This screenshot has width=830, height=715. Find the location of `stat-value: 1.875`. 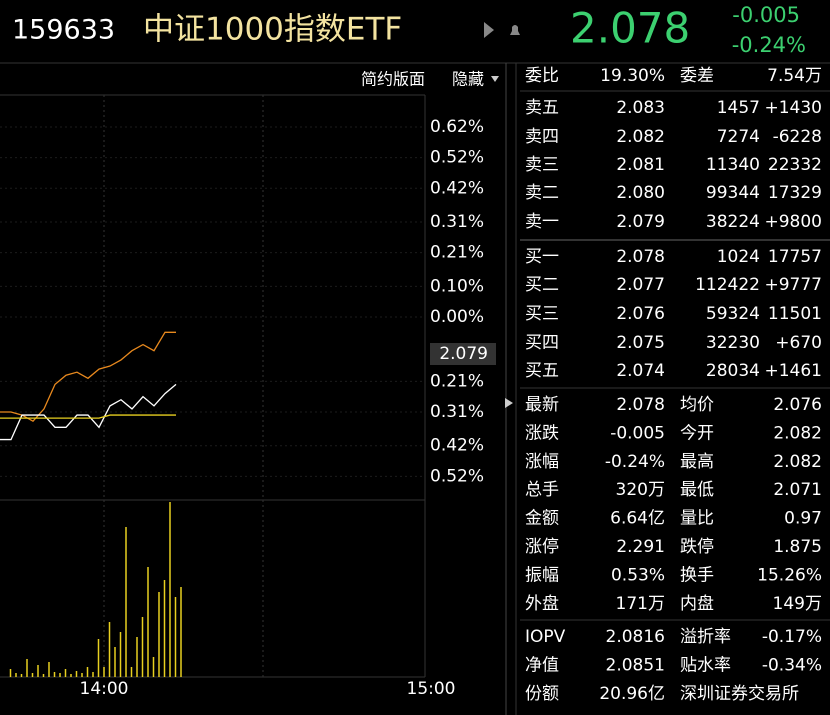

stat-value: 1.875 is located at coordinates (797, 547).